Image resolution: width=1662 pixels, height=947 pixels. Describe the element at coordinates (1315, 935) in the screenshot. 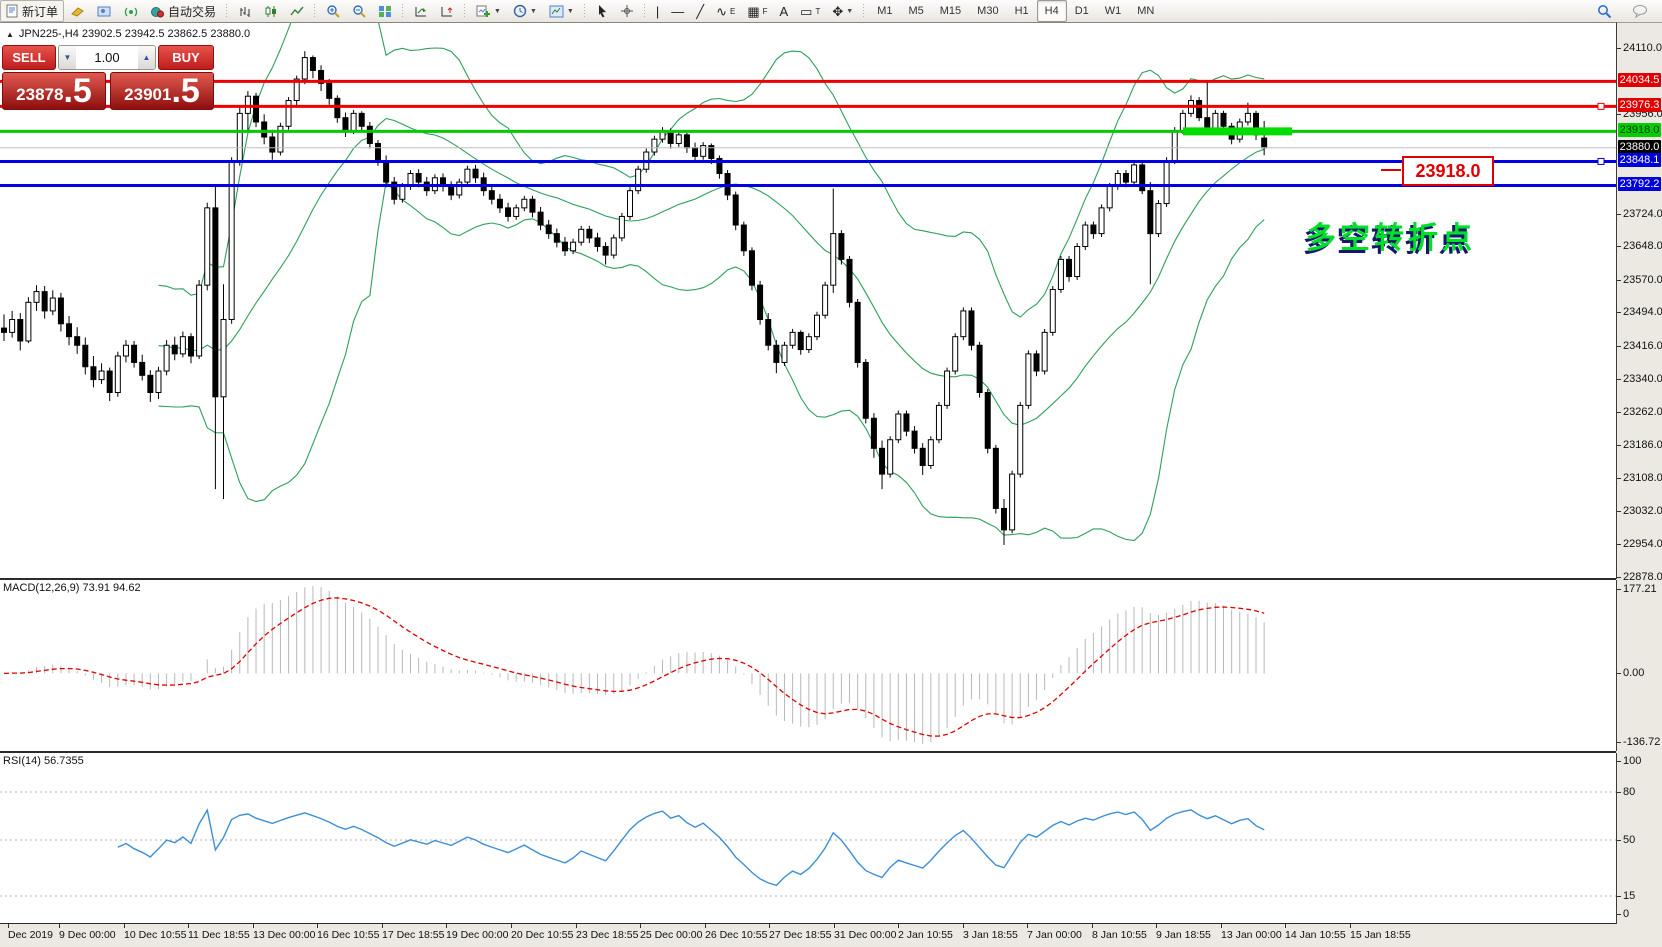

I see `time-tick-label: 14 Jan 10:55` at that location.